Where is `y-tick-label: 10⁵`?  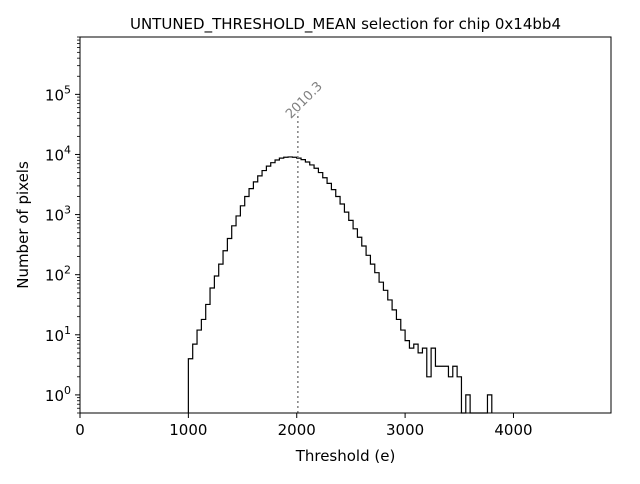
y-tick-label: 10⁵ is located at coordinates (58, 93).